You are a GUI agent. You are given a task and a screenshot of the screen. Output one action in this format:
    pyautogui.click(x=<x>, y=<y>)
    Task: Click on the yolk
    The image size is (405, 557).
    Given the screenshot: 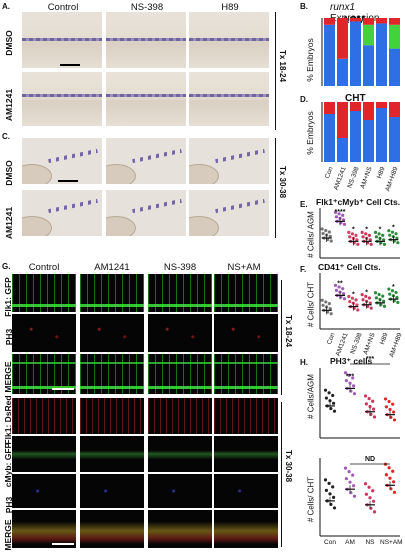 What is the action you would take?
    pyautogui.click(x=204, y=226)
    